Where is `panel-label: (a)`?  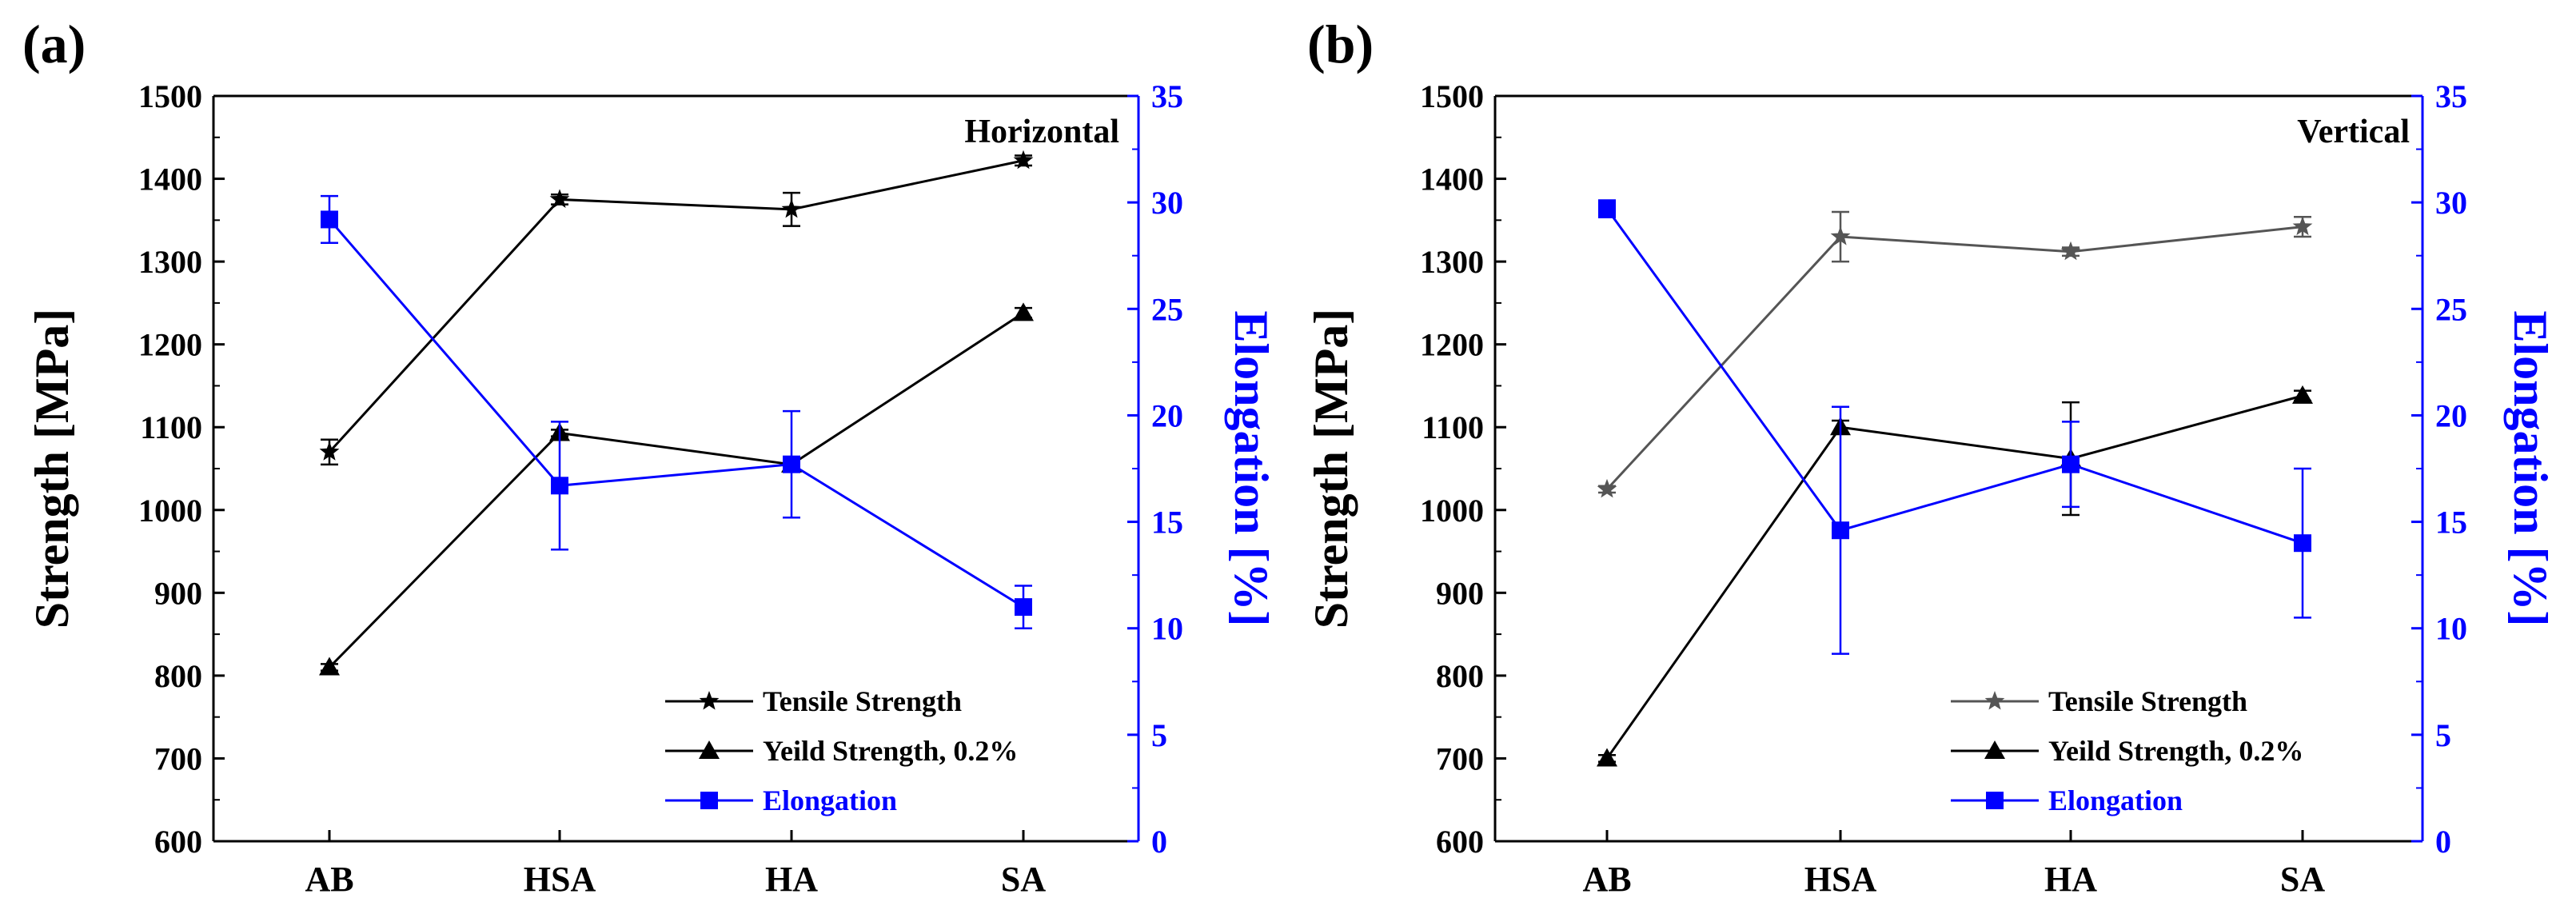 panel-label: (a) is located at coordinates (54, 44).